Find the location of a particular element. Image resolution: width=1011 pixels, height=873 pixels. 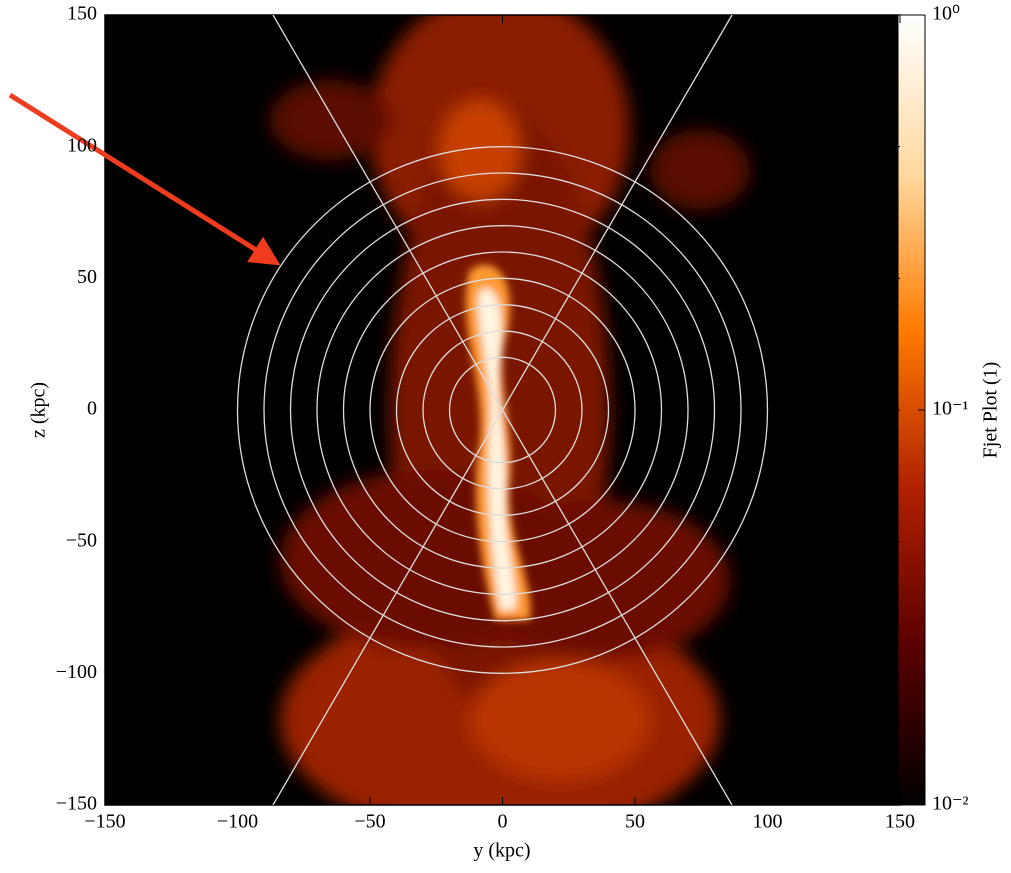

x-axis-label: y (kpc) is located at coordinates (501, 851).